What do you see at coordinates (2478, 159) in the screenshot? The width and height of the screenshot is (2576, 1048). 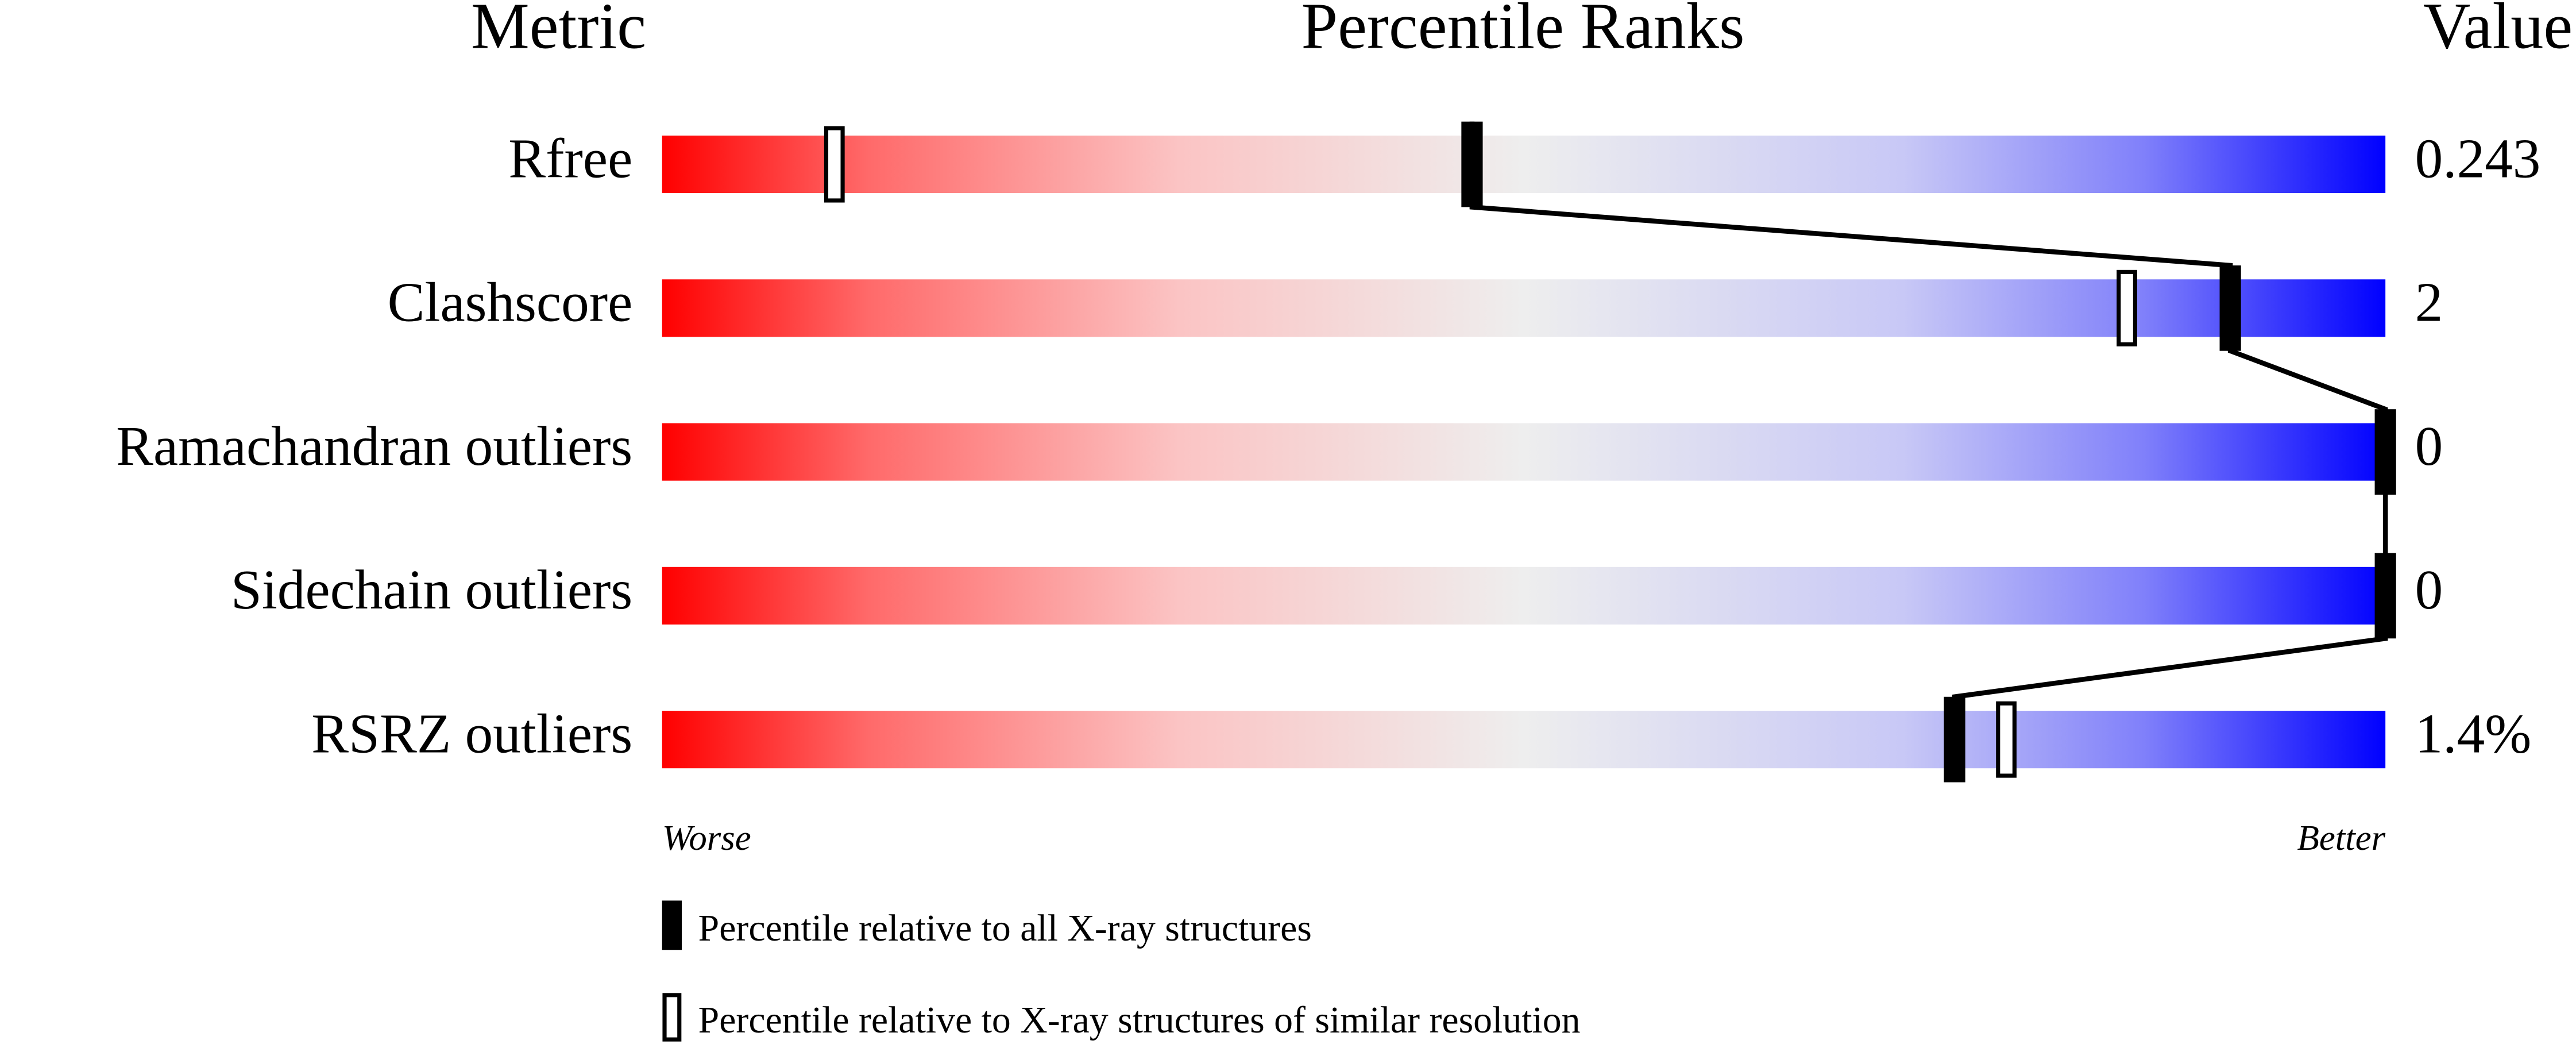 I see `metric-value: 0.243` at bounding box center [2478, 159].